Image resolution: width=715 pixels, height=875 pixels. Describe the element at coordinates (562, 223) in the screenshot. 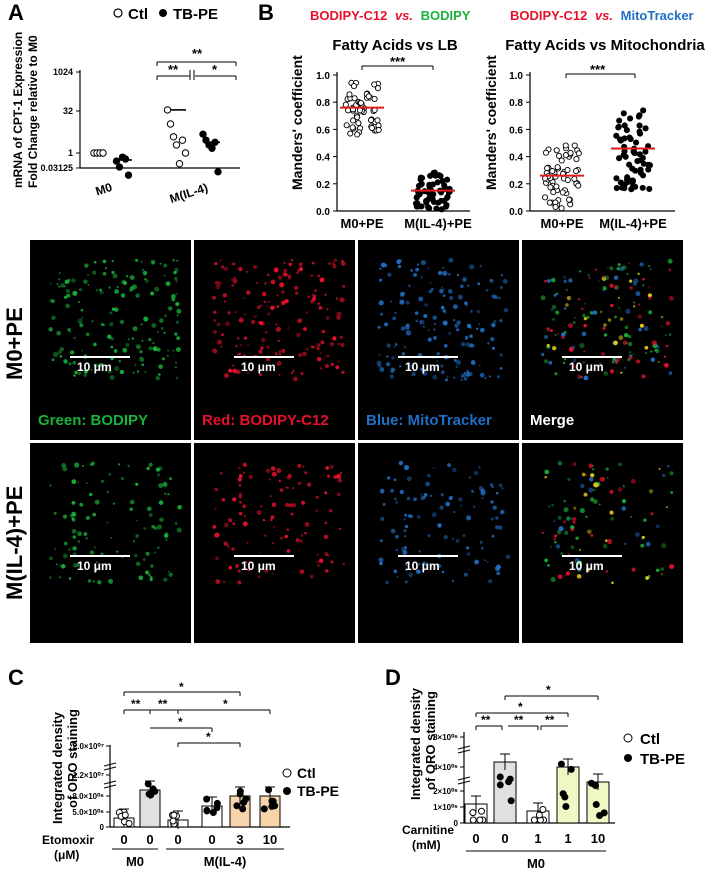

I see `b-right-xcat-0: M0+PE` at that location.